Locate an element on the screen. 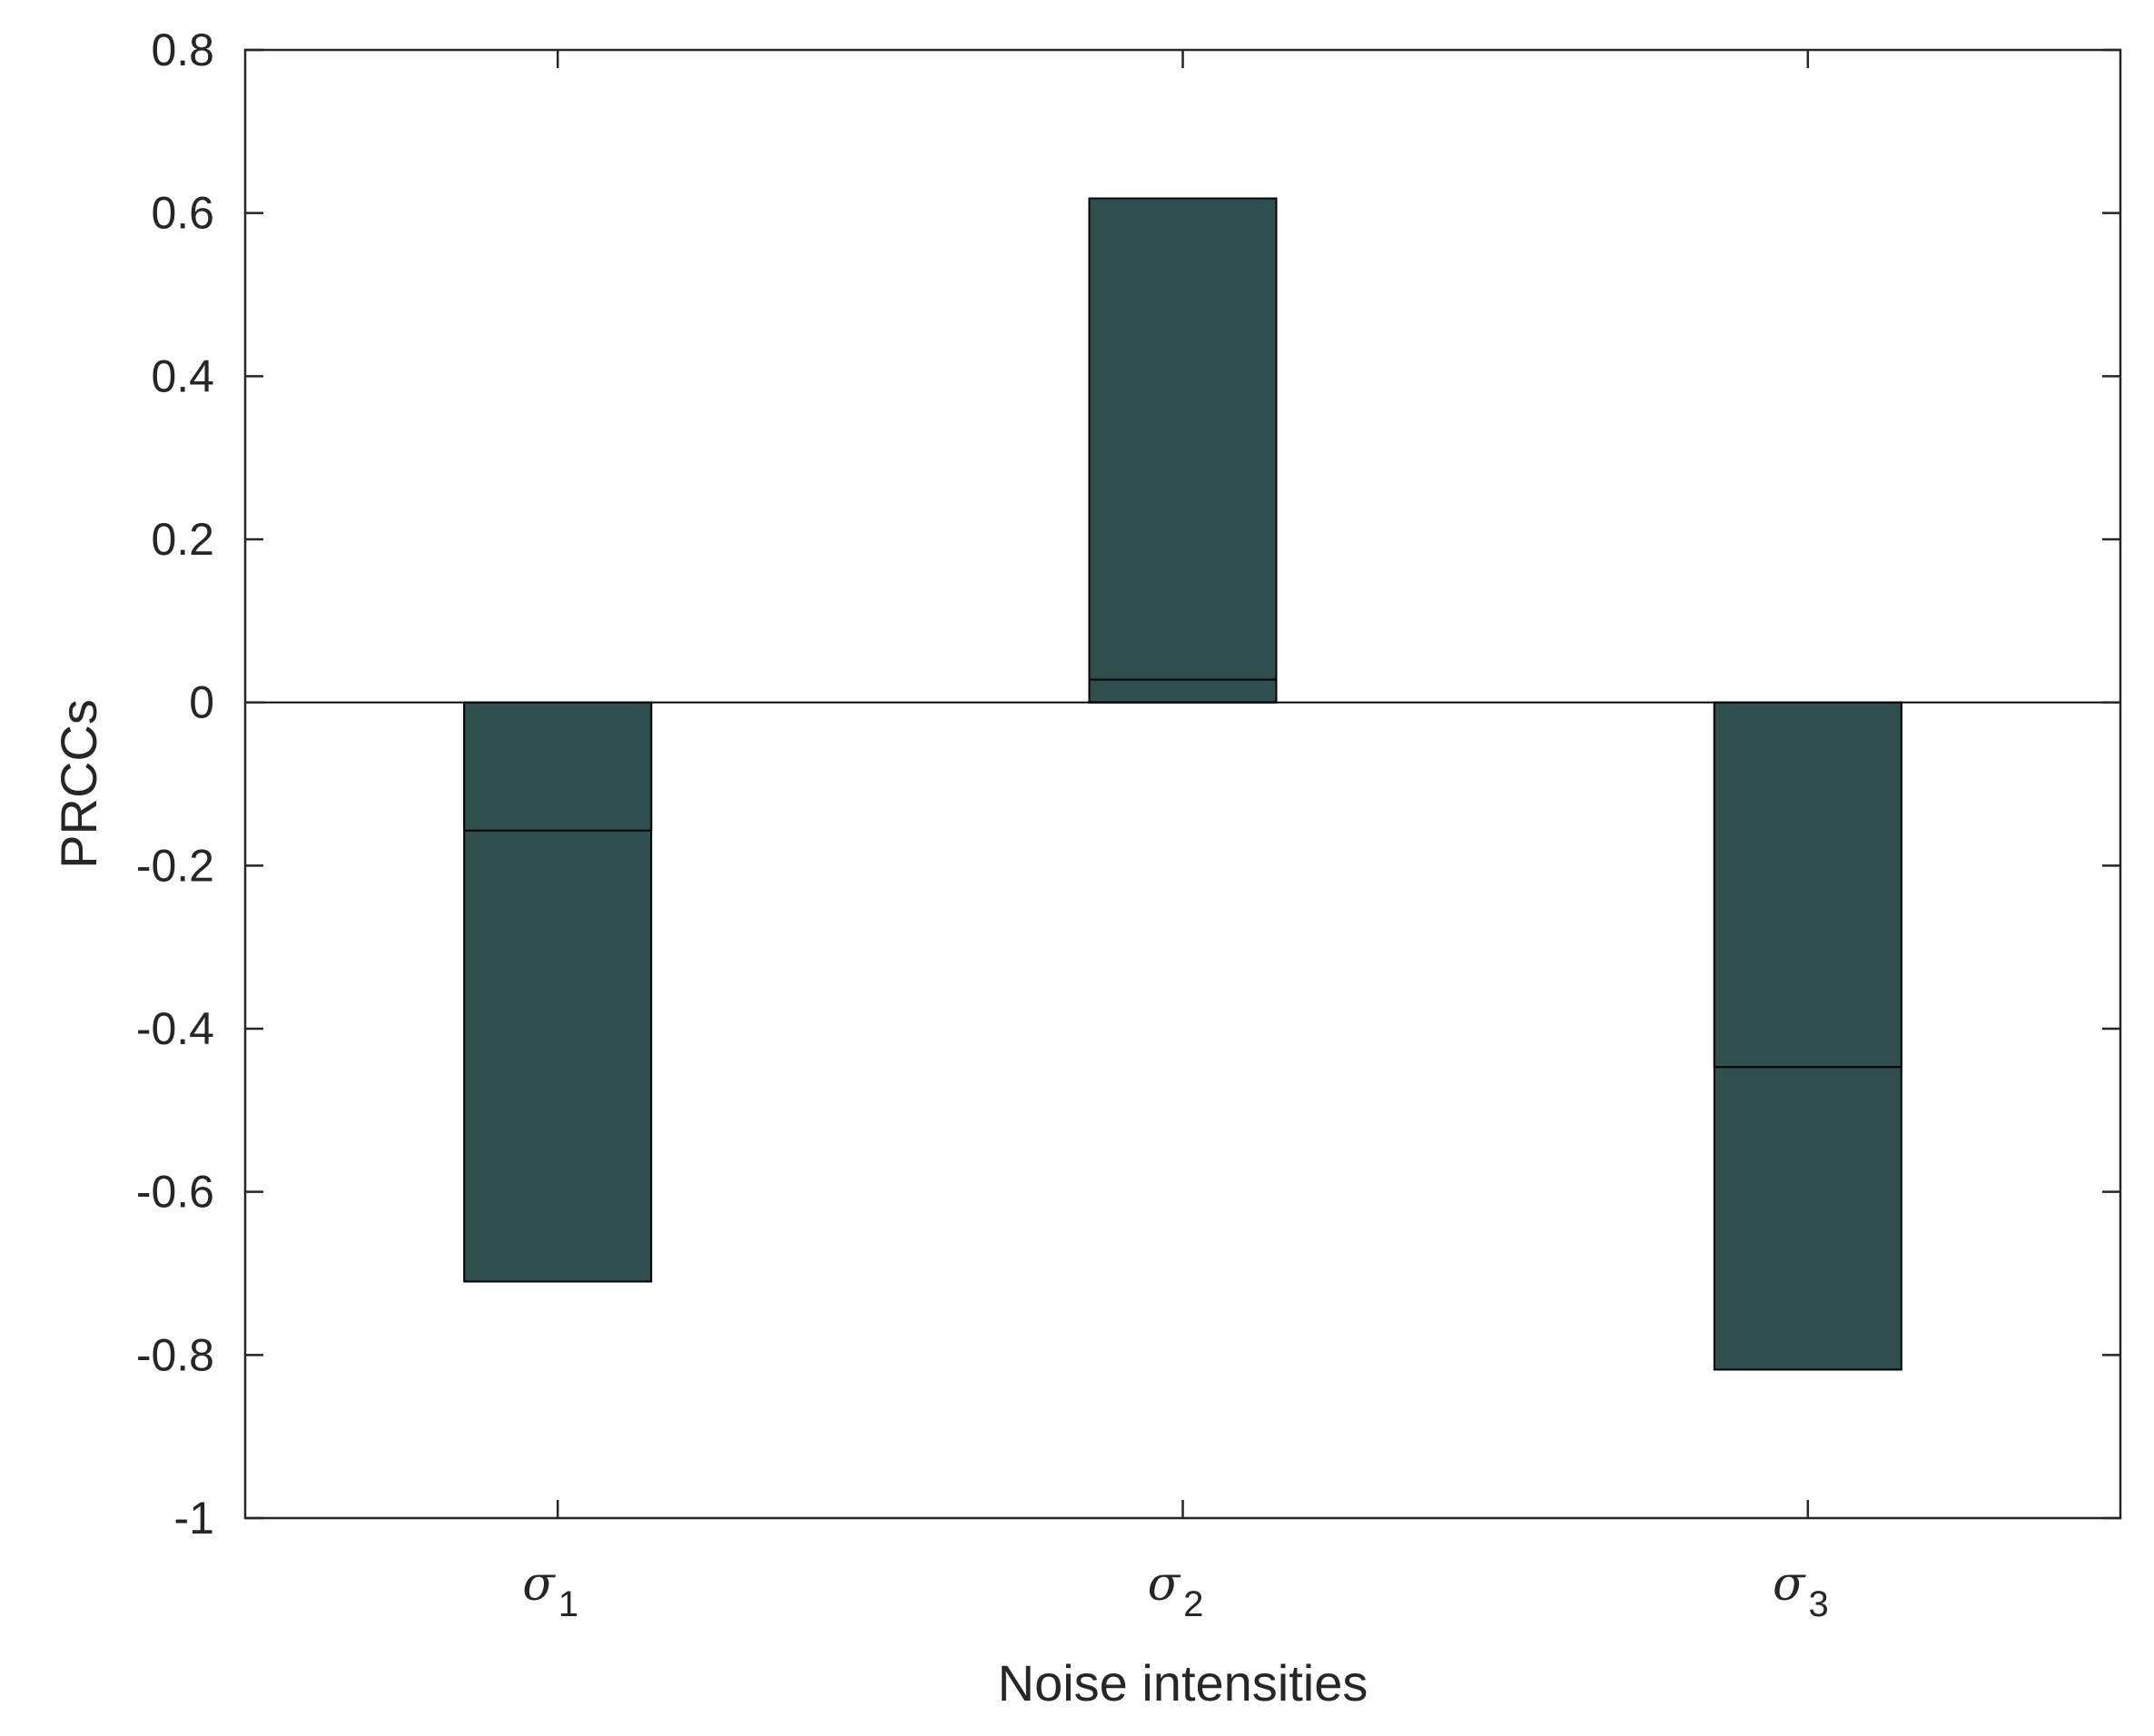 The height and width of the screenshot is (1736, 2154). y-tick-label: 0 is located at coordinates (201, 702).